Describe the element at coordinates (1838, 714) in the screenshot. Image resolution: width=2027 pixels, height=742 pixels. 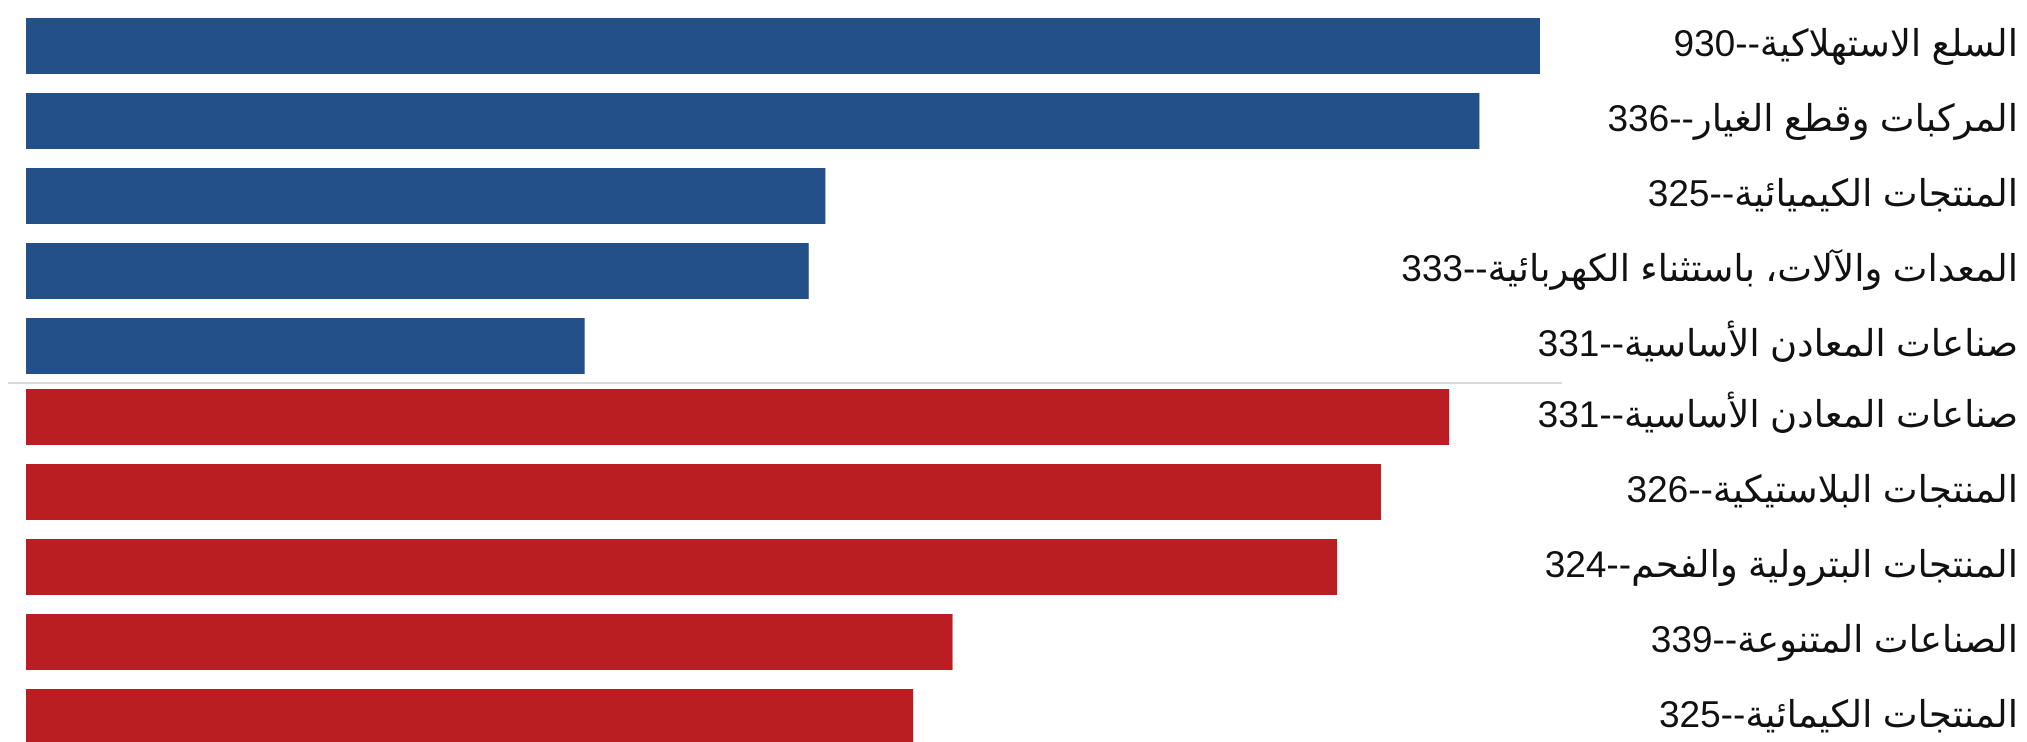
I see `bar-label-group2-5: 325--المنتجات الكيمائية` at that location.